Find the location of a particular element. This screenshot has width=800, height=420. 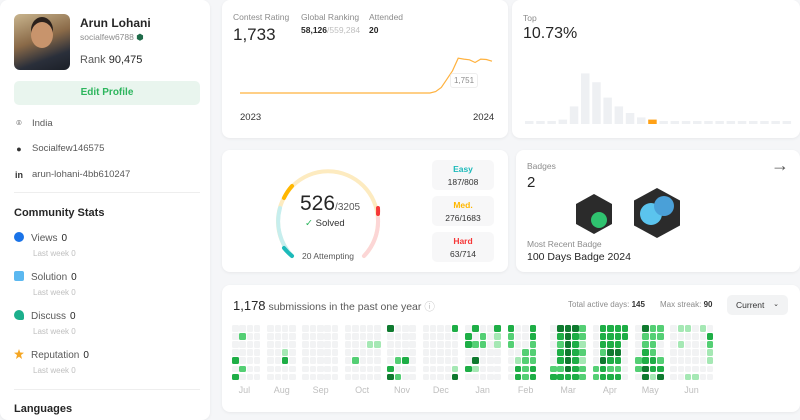

50-days-badge-icon is located at coordinates (594, 214).